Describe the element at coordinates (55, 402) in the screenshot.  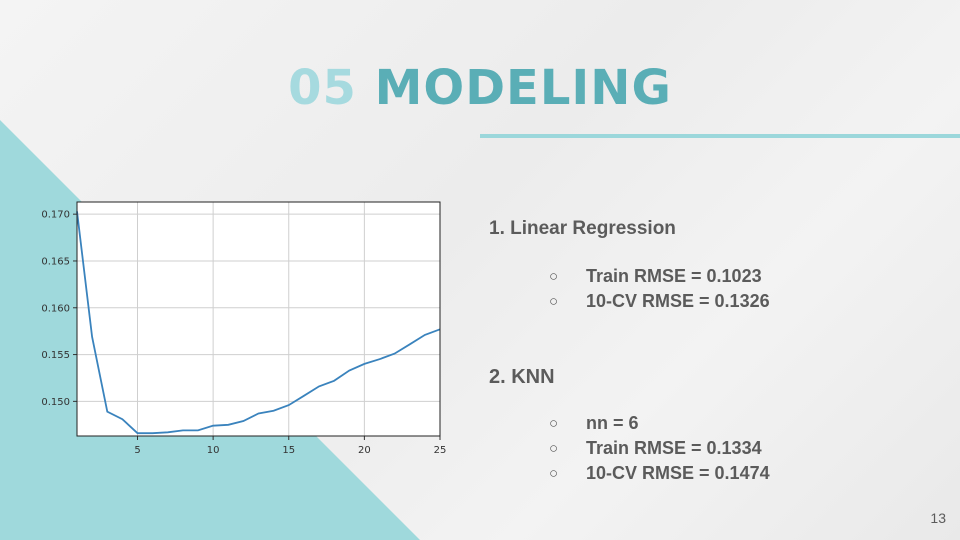
I see `y-tick-label: 0.150` at that location.